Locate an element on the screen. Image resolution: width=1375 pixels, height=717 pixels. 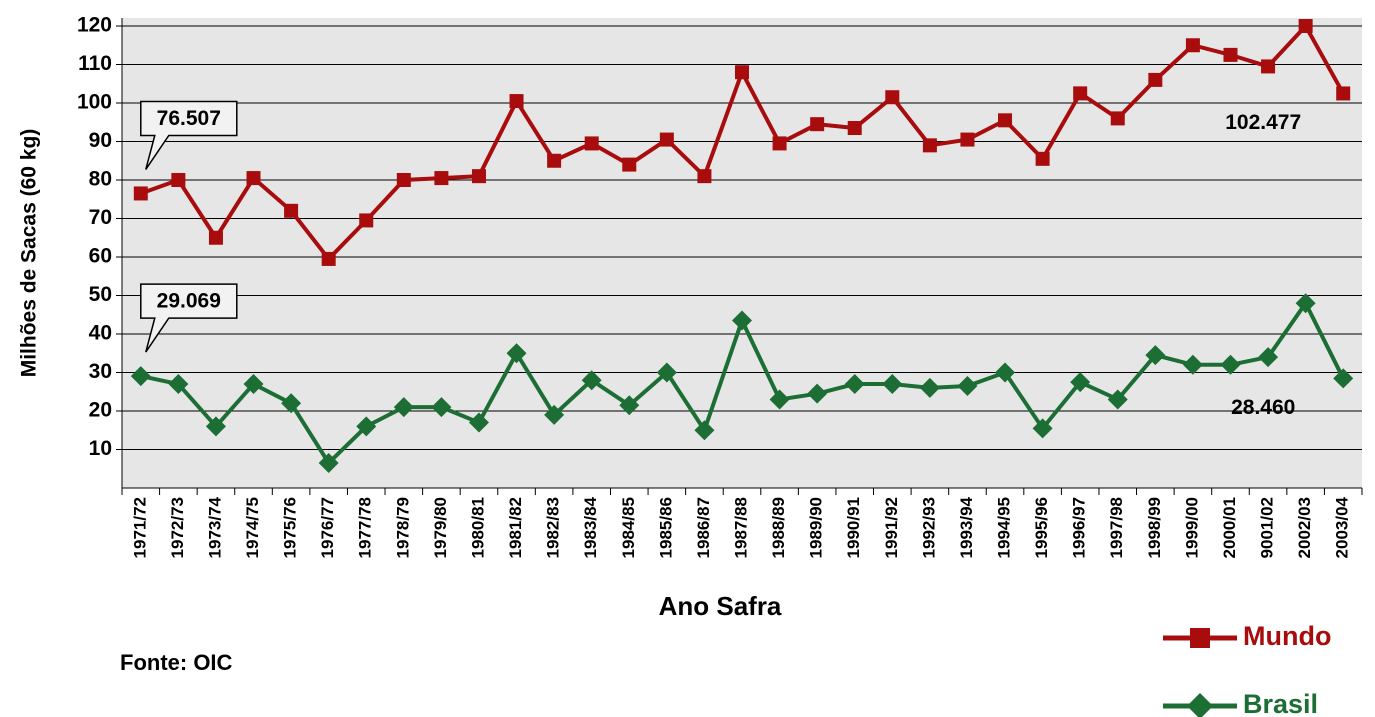
y-tick-label: 90 is located at coordinates (100, 140).